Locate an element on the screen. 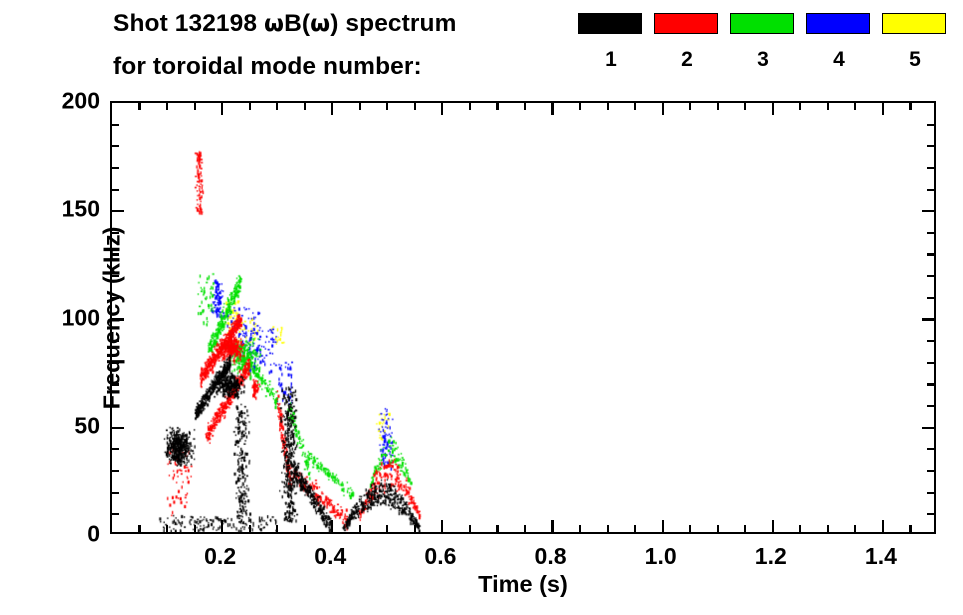 This screenshot has width=963, height=615. legend-item-mode-2: 2 is located at coordinates (687, 41).